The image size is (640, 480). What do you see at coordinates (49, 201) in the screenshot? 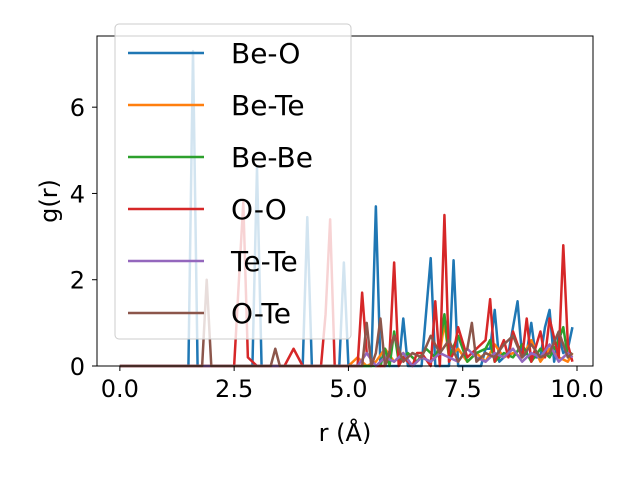
I see `y-axis-label: g(r)` at bounding box center [49, 201].